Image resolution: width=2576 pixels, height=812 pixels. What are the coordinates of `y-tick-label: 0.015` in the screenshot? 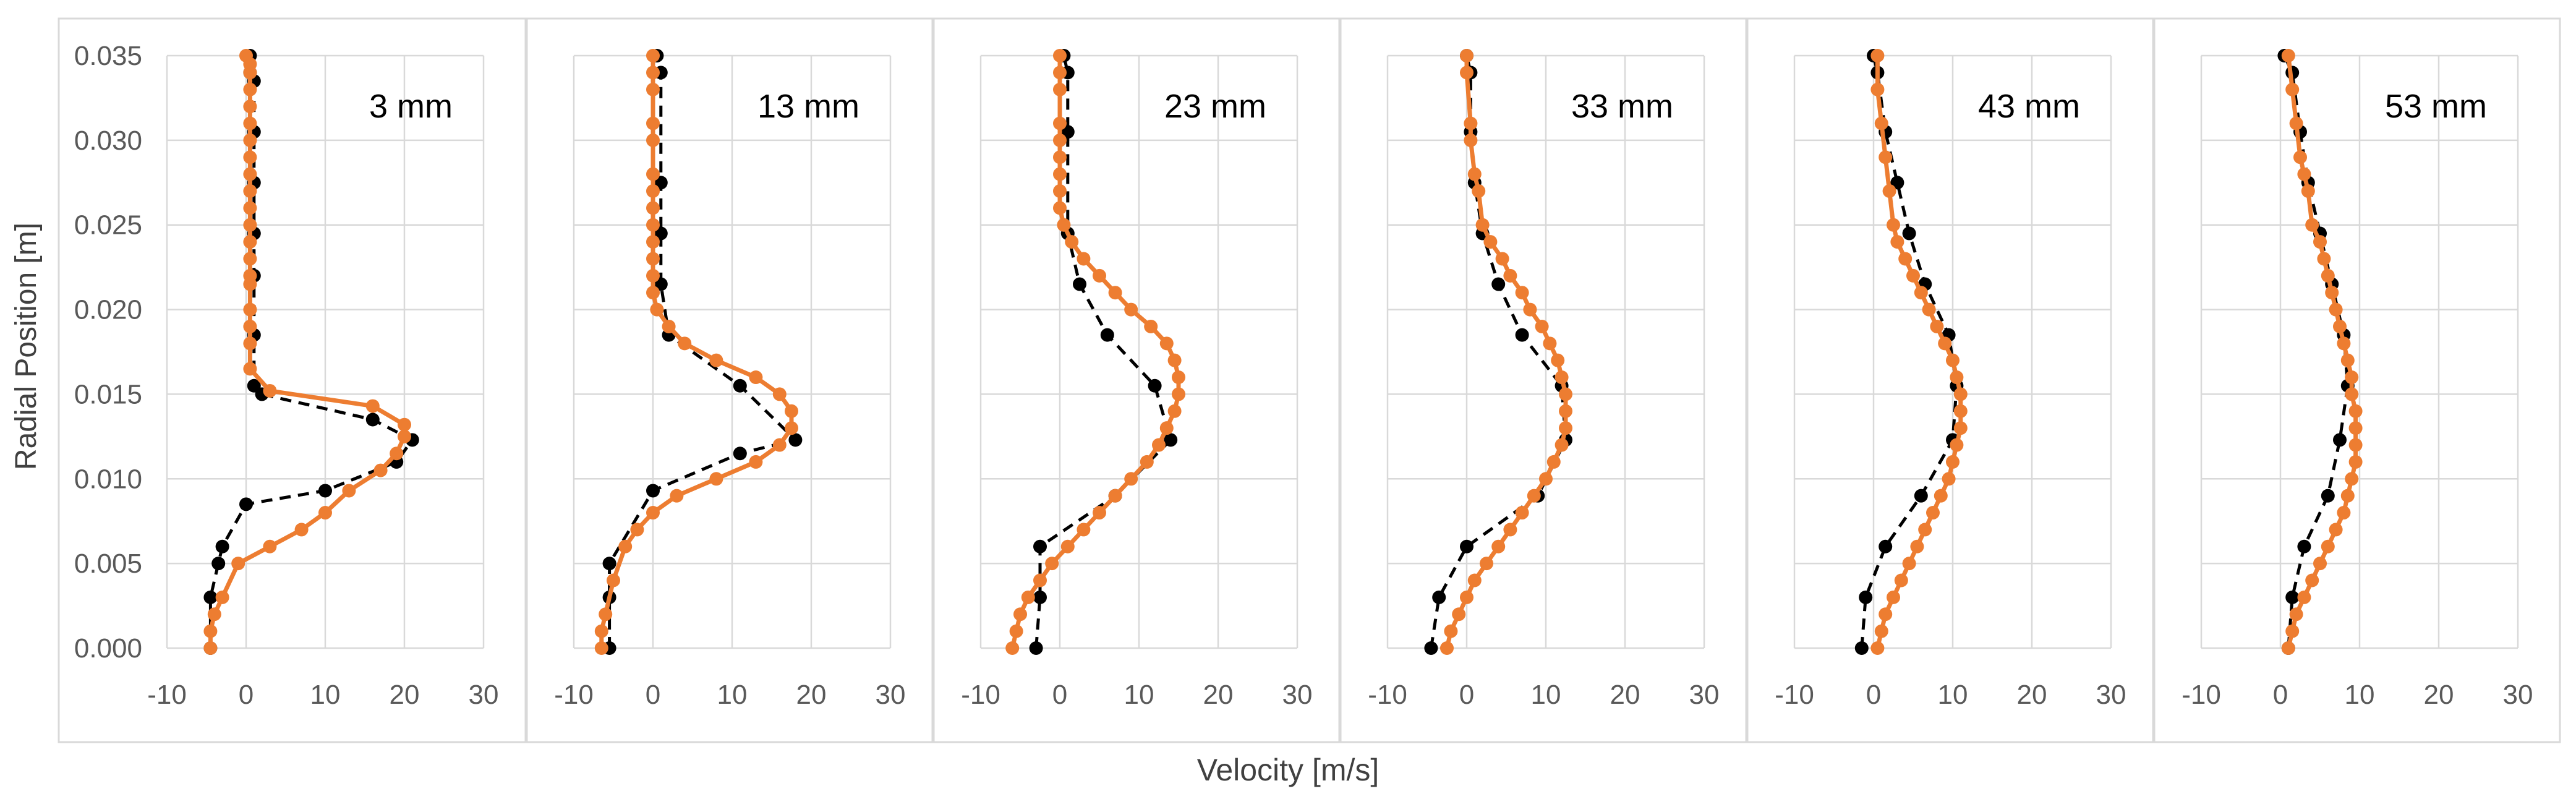 It's located at (108, 394).